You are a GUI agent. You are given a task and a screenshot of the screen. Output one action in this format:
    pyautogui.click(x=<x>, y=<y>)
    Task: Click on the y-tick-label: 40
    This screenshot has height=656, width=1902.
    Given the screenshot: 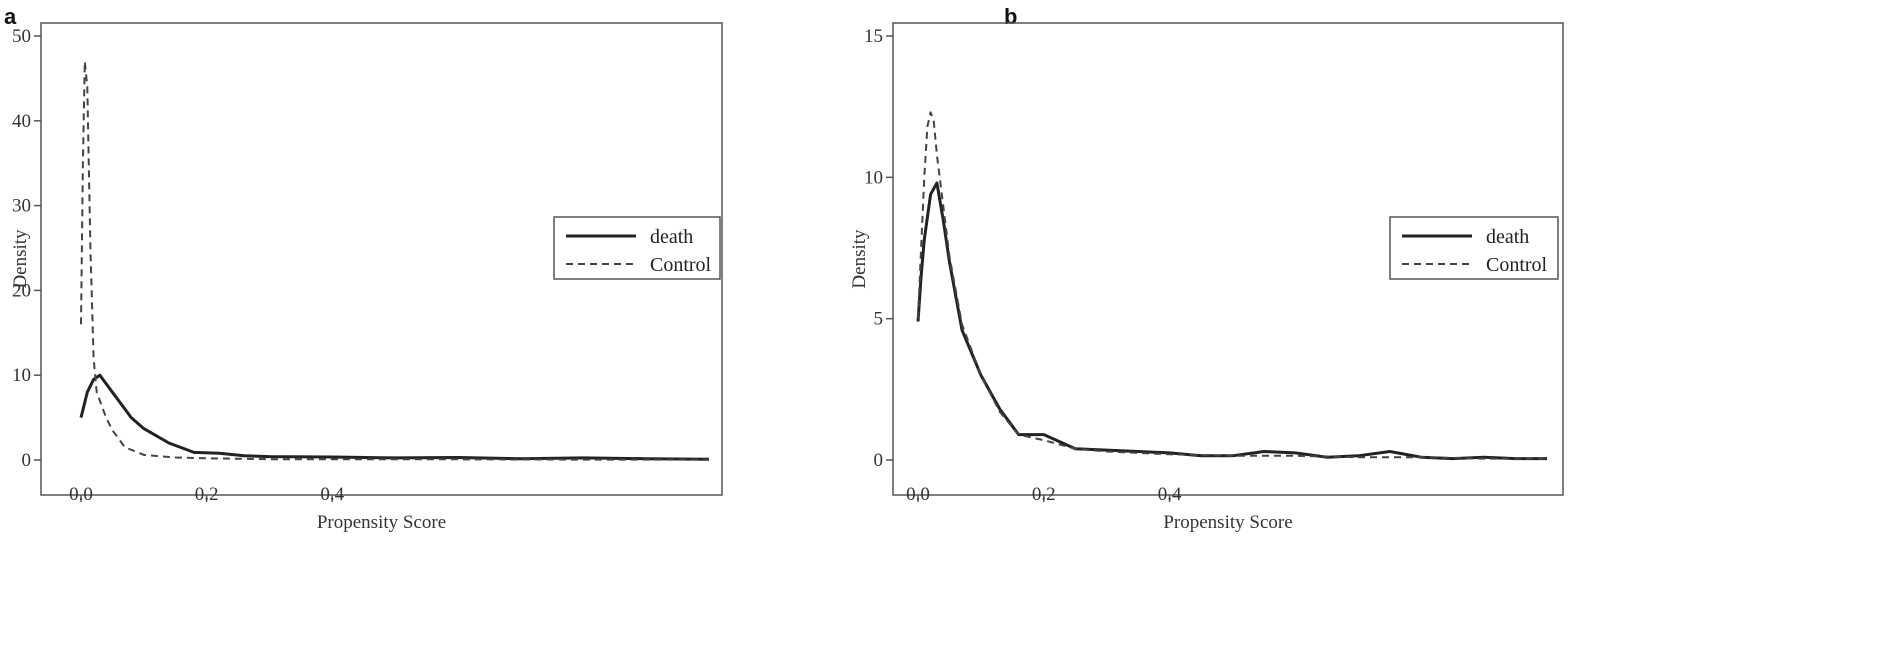 What is the action you would take?
    pyautogui.click(x=21, y=121)
    